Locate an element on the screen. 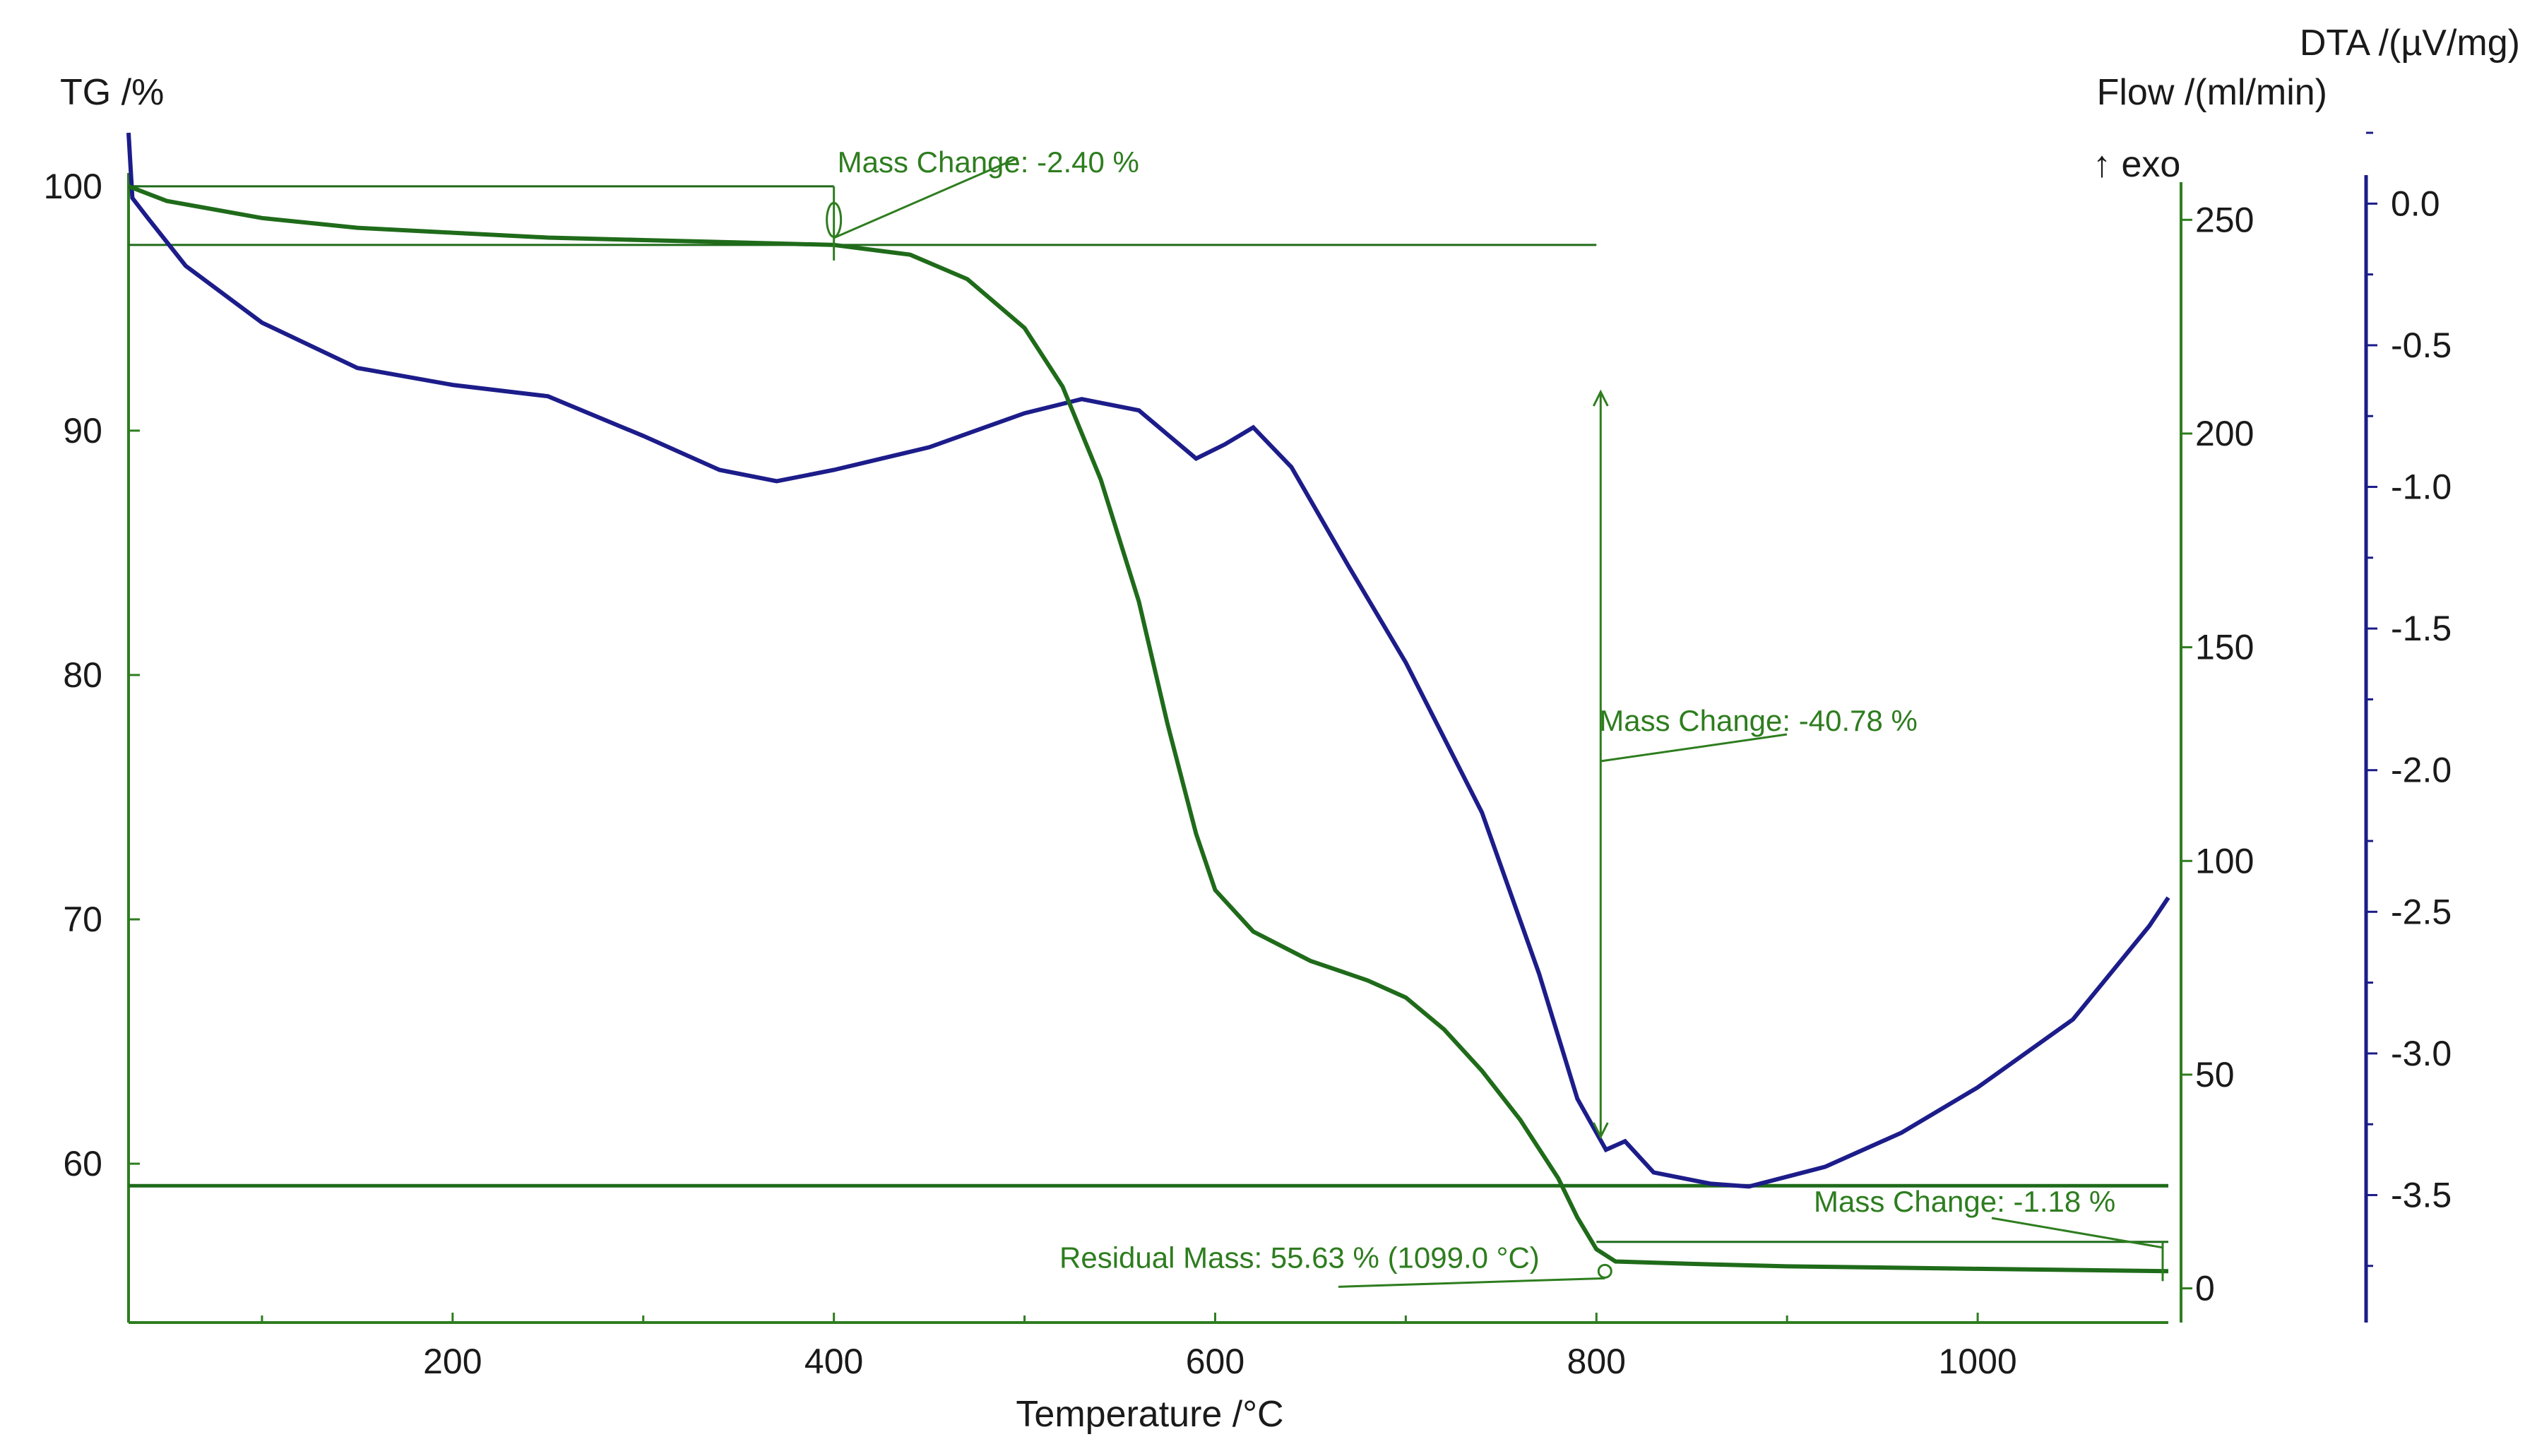 This screenshot has height=1456, width=2525. flow-tick-label: 0 is located at coordinates (2205, 1288).